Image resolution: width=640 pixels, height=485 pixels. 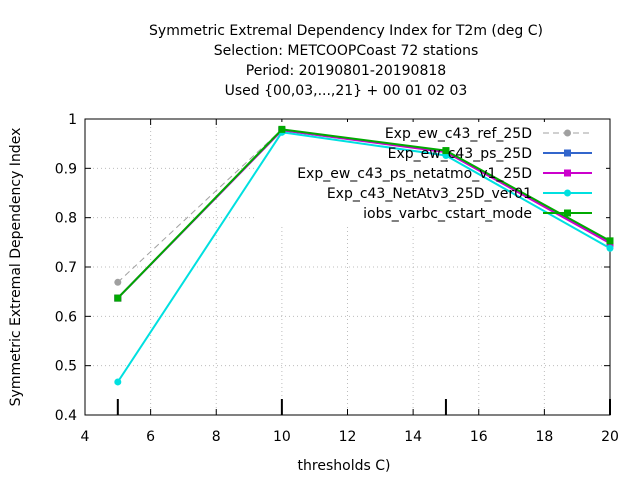 What do you see at coordinates (363, 407) in the screenshot?
I see `threshold-markers` at bounding box center [363, 407].